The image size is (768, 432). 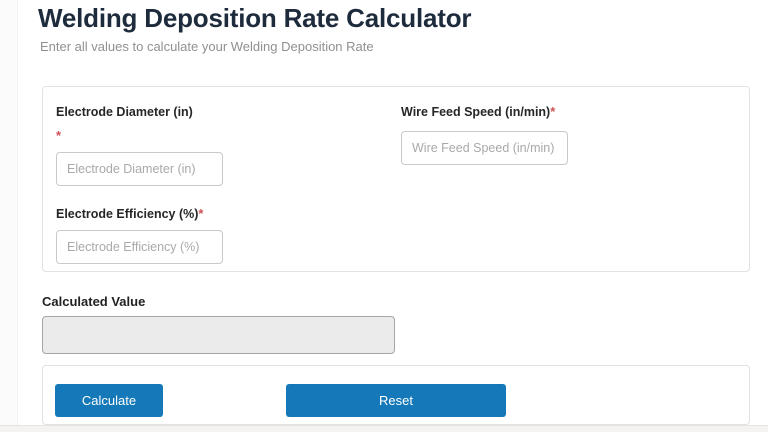 I want to click on wire-feed-speed-label: Wire Feed Speed (in/min), so click(x=476, y=112).